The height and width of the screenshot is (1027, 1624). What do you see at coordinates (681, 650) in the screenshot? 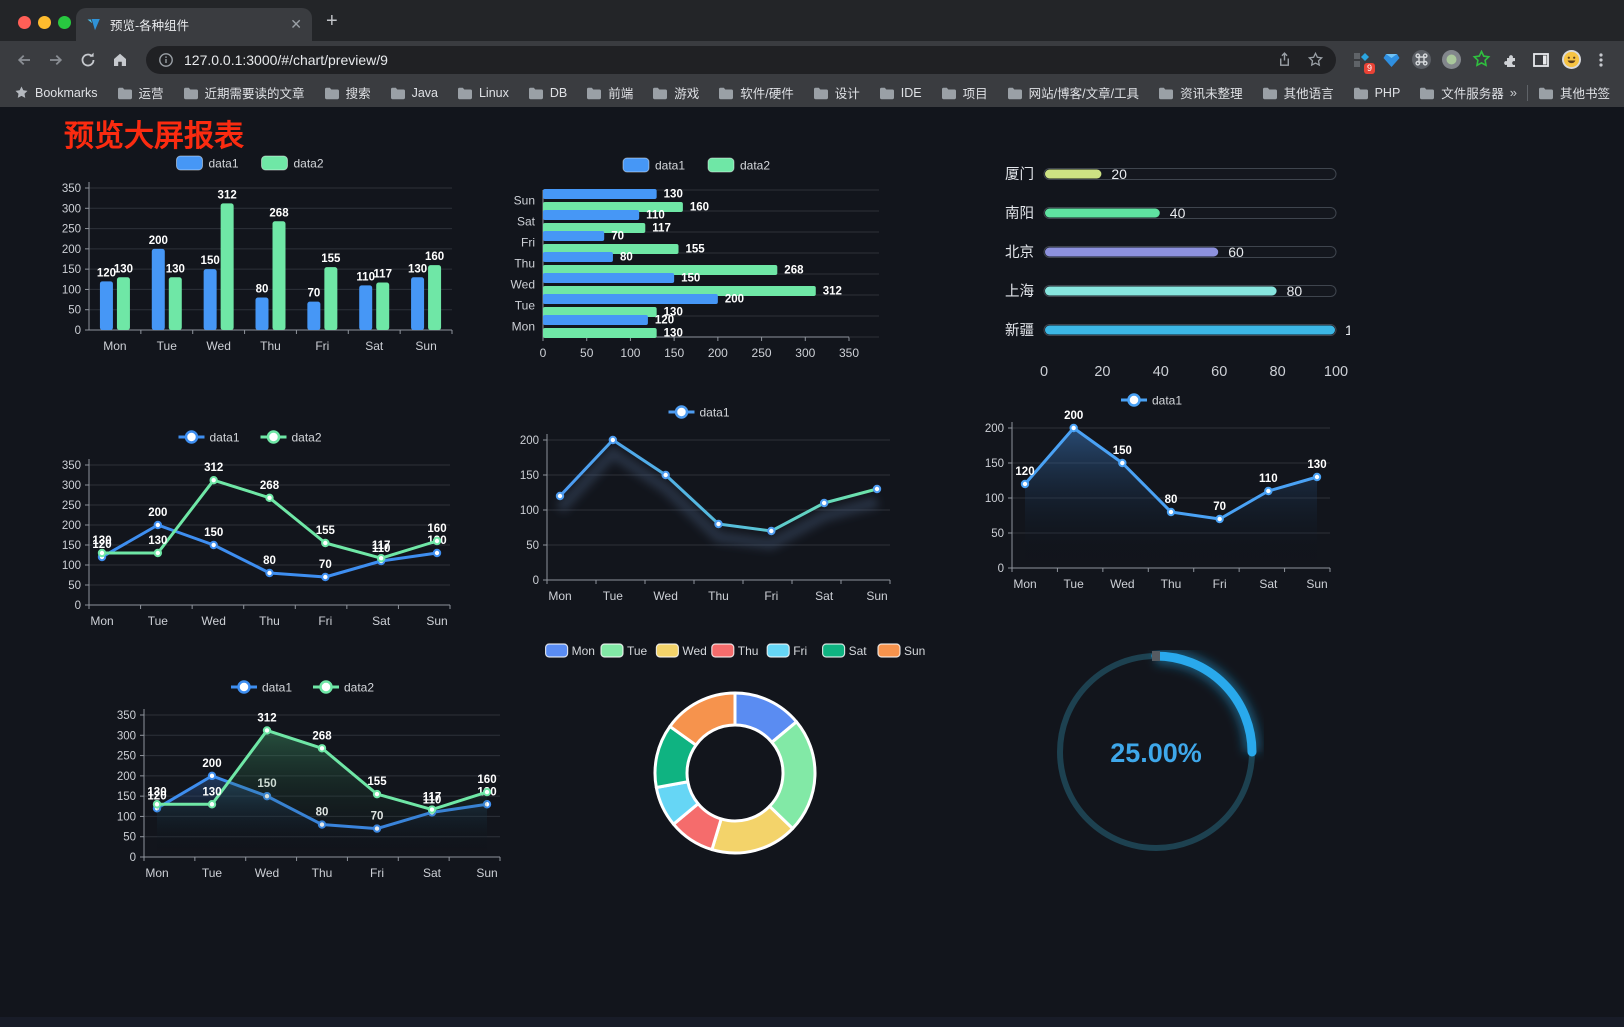
I see `legend-item-Wed: Wed` at bounding box center [681, 650].